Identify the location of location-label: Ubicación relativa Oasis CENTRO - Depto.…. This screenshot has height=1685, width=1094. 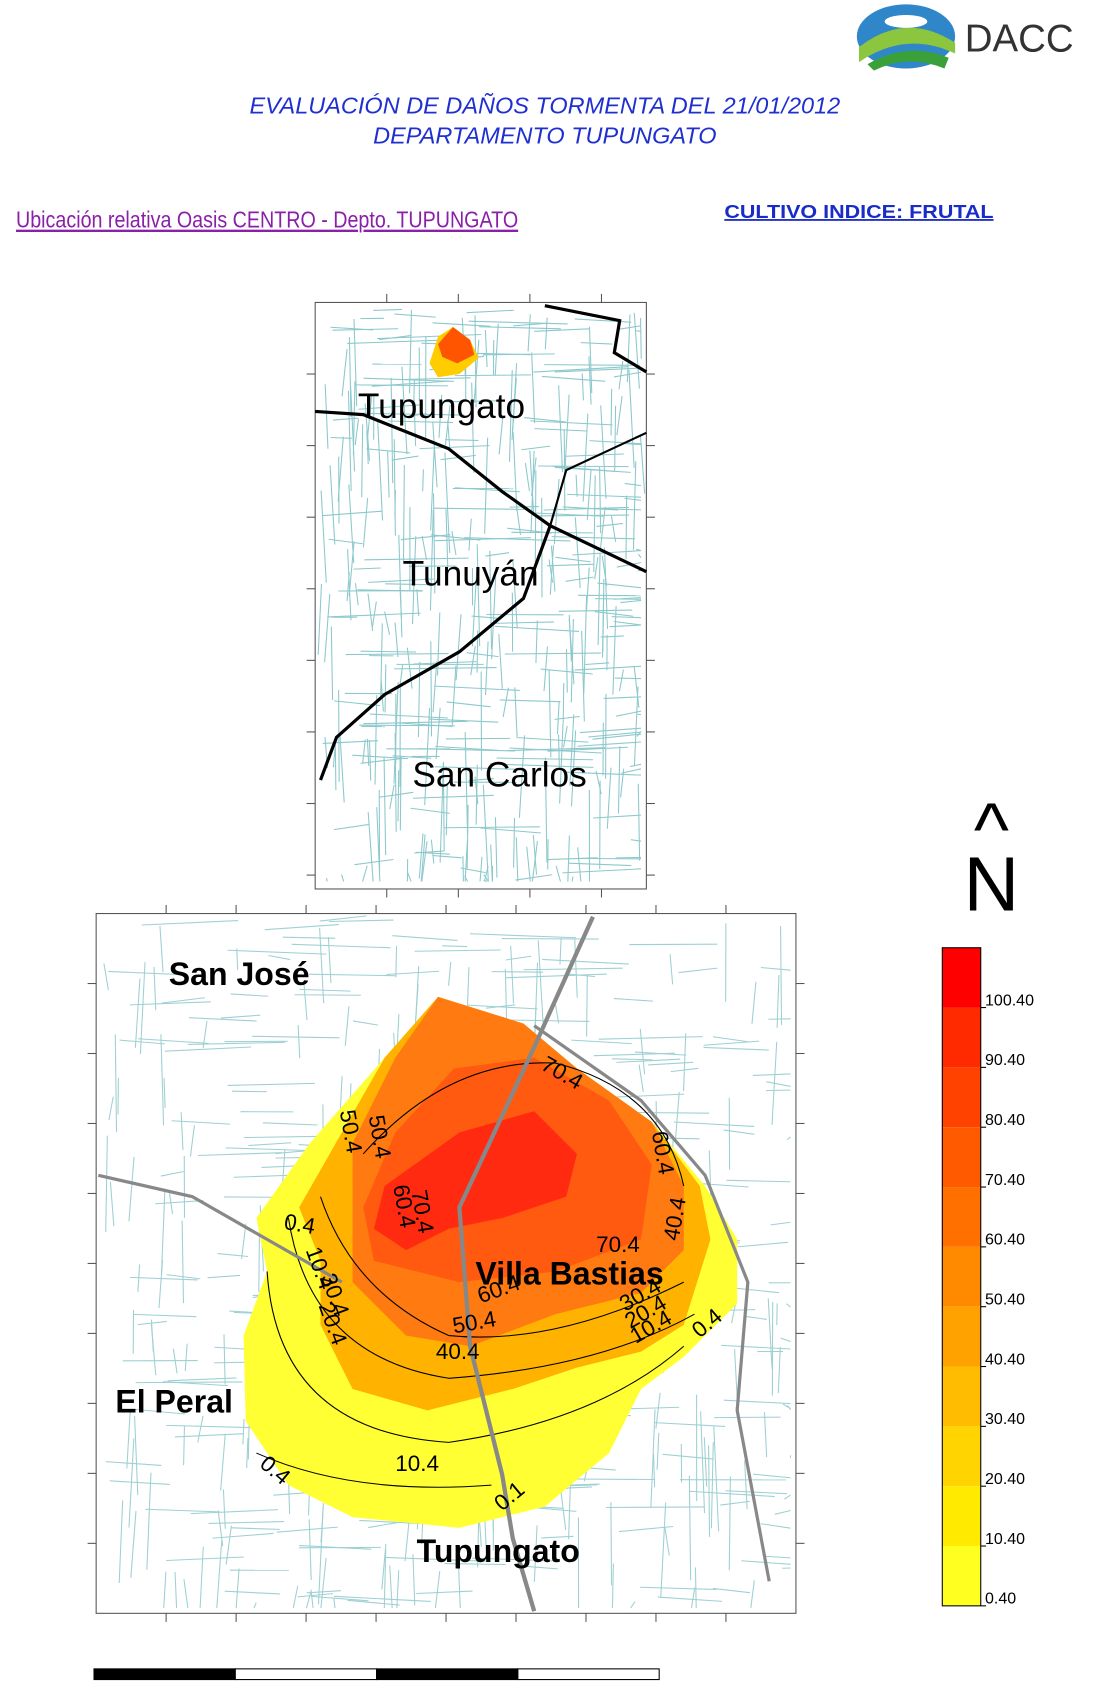
(267, 220).